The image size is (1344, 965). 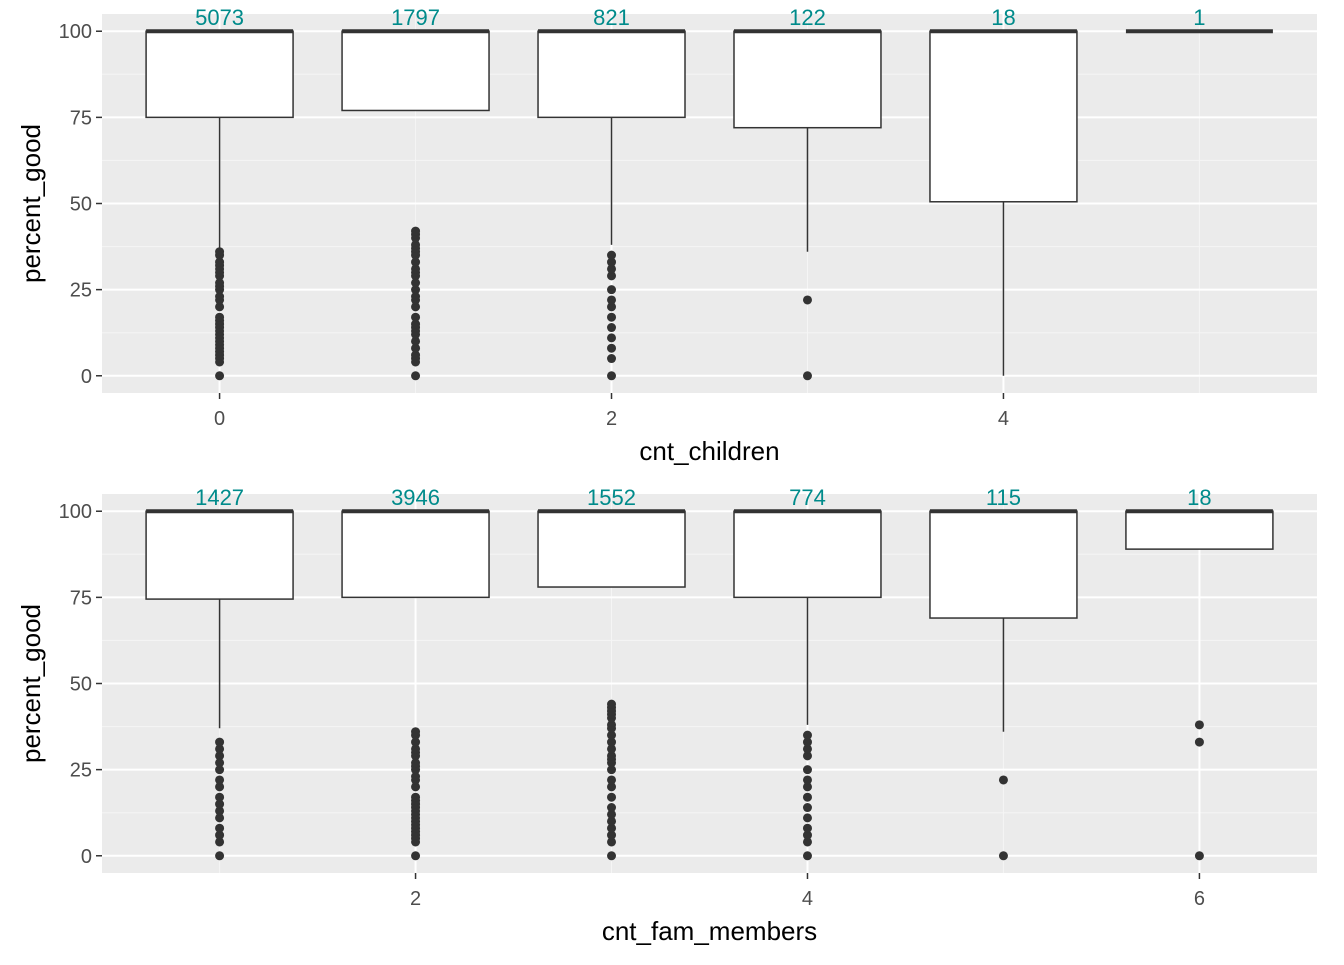 I want to click on count-label: 821, so click(x=611, y=17).